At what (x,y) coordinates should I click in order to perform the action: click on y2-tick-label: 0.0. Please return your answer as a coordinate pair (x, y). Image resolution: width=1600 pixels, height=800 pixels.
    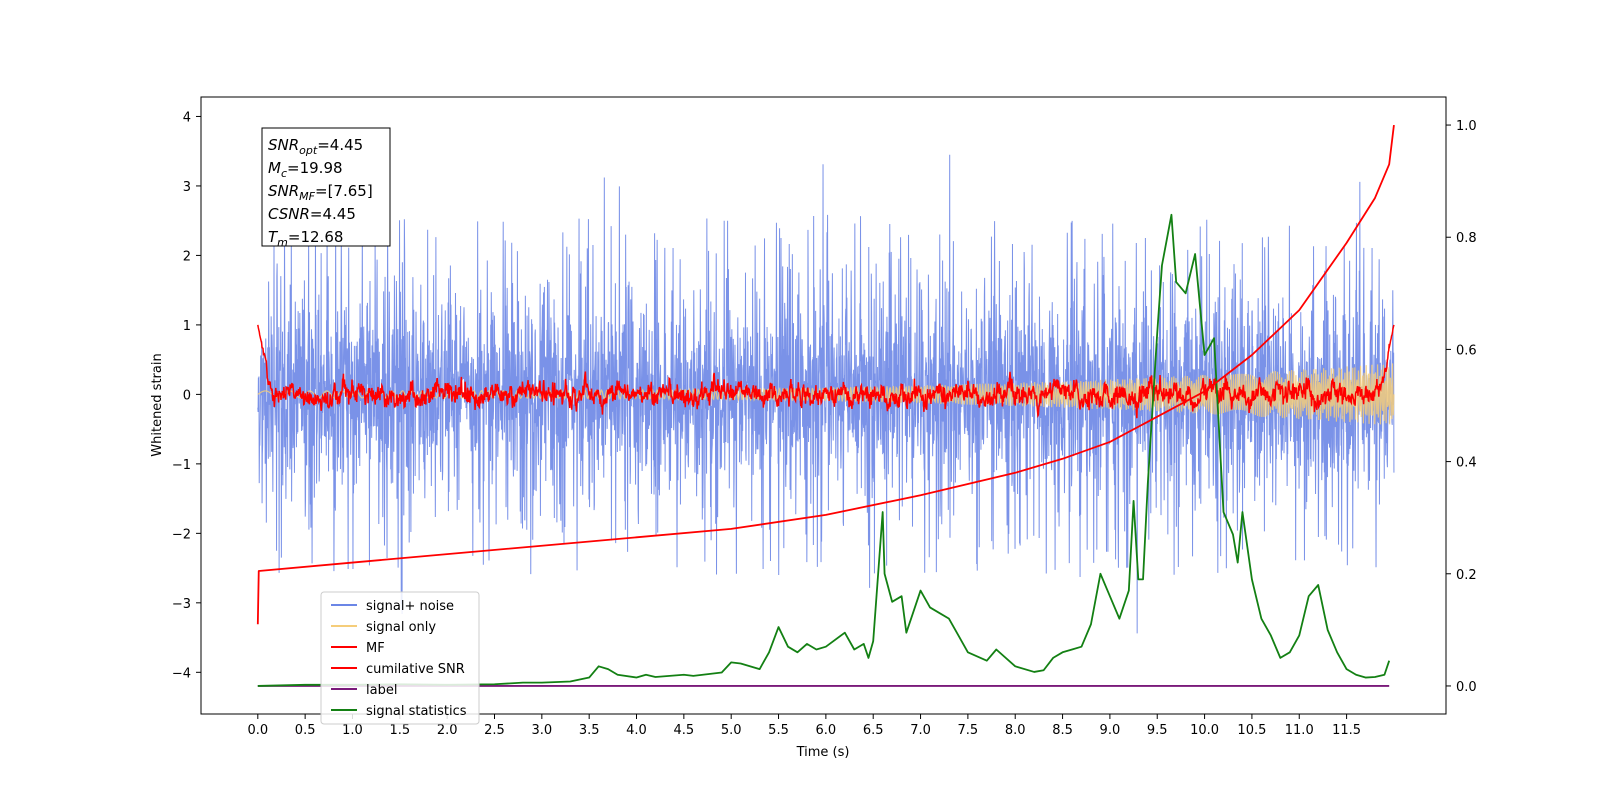
    Looking at the image, I should click on (1466, 687).